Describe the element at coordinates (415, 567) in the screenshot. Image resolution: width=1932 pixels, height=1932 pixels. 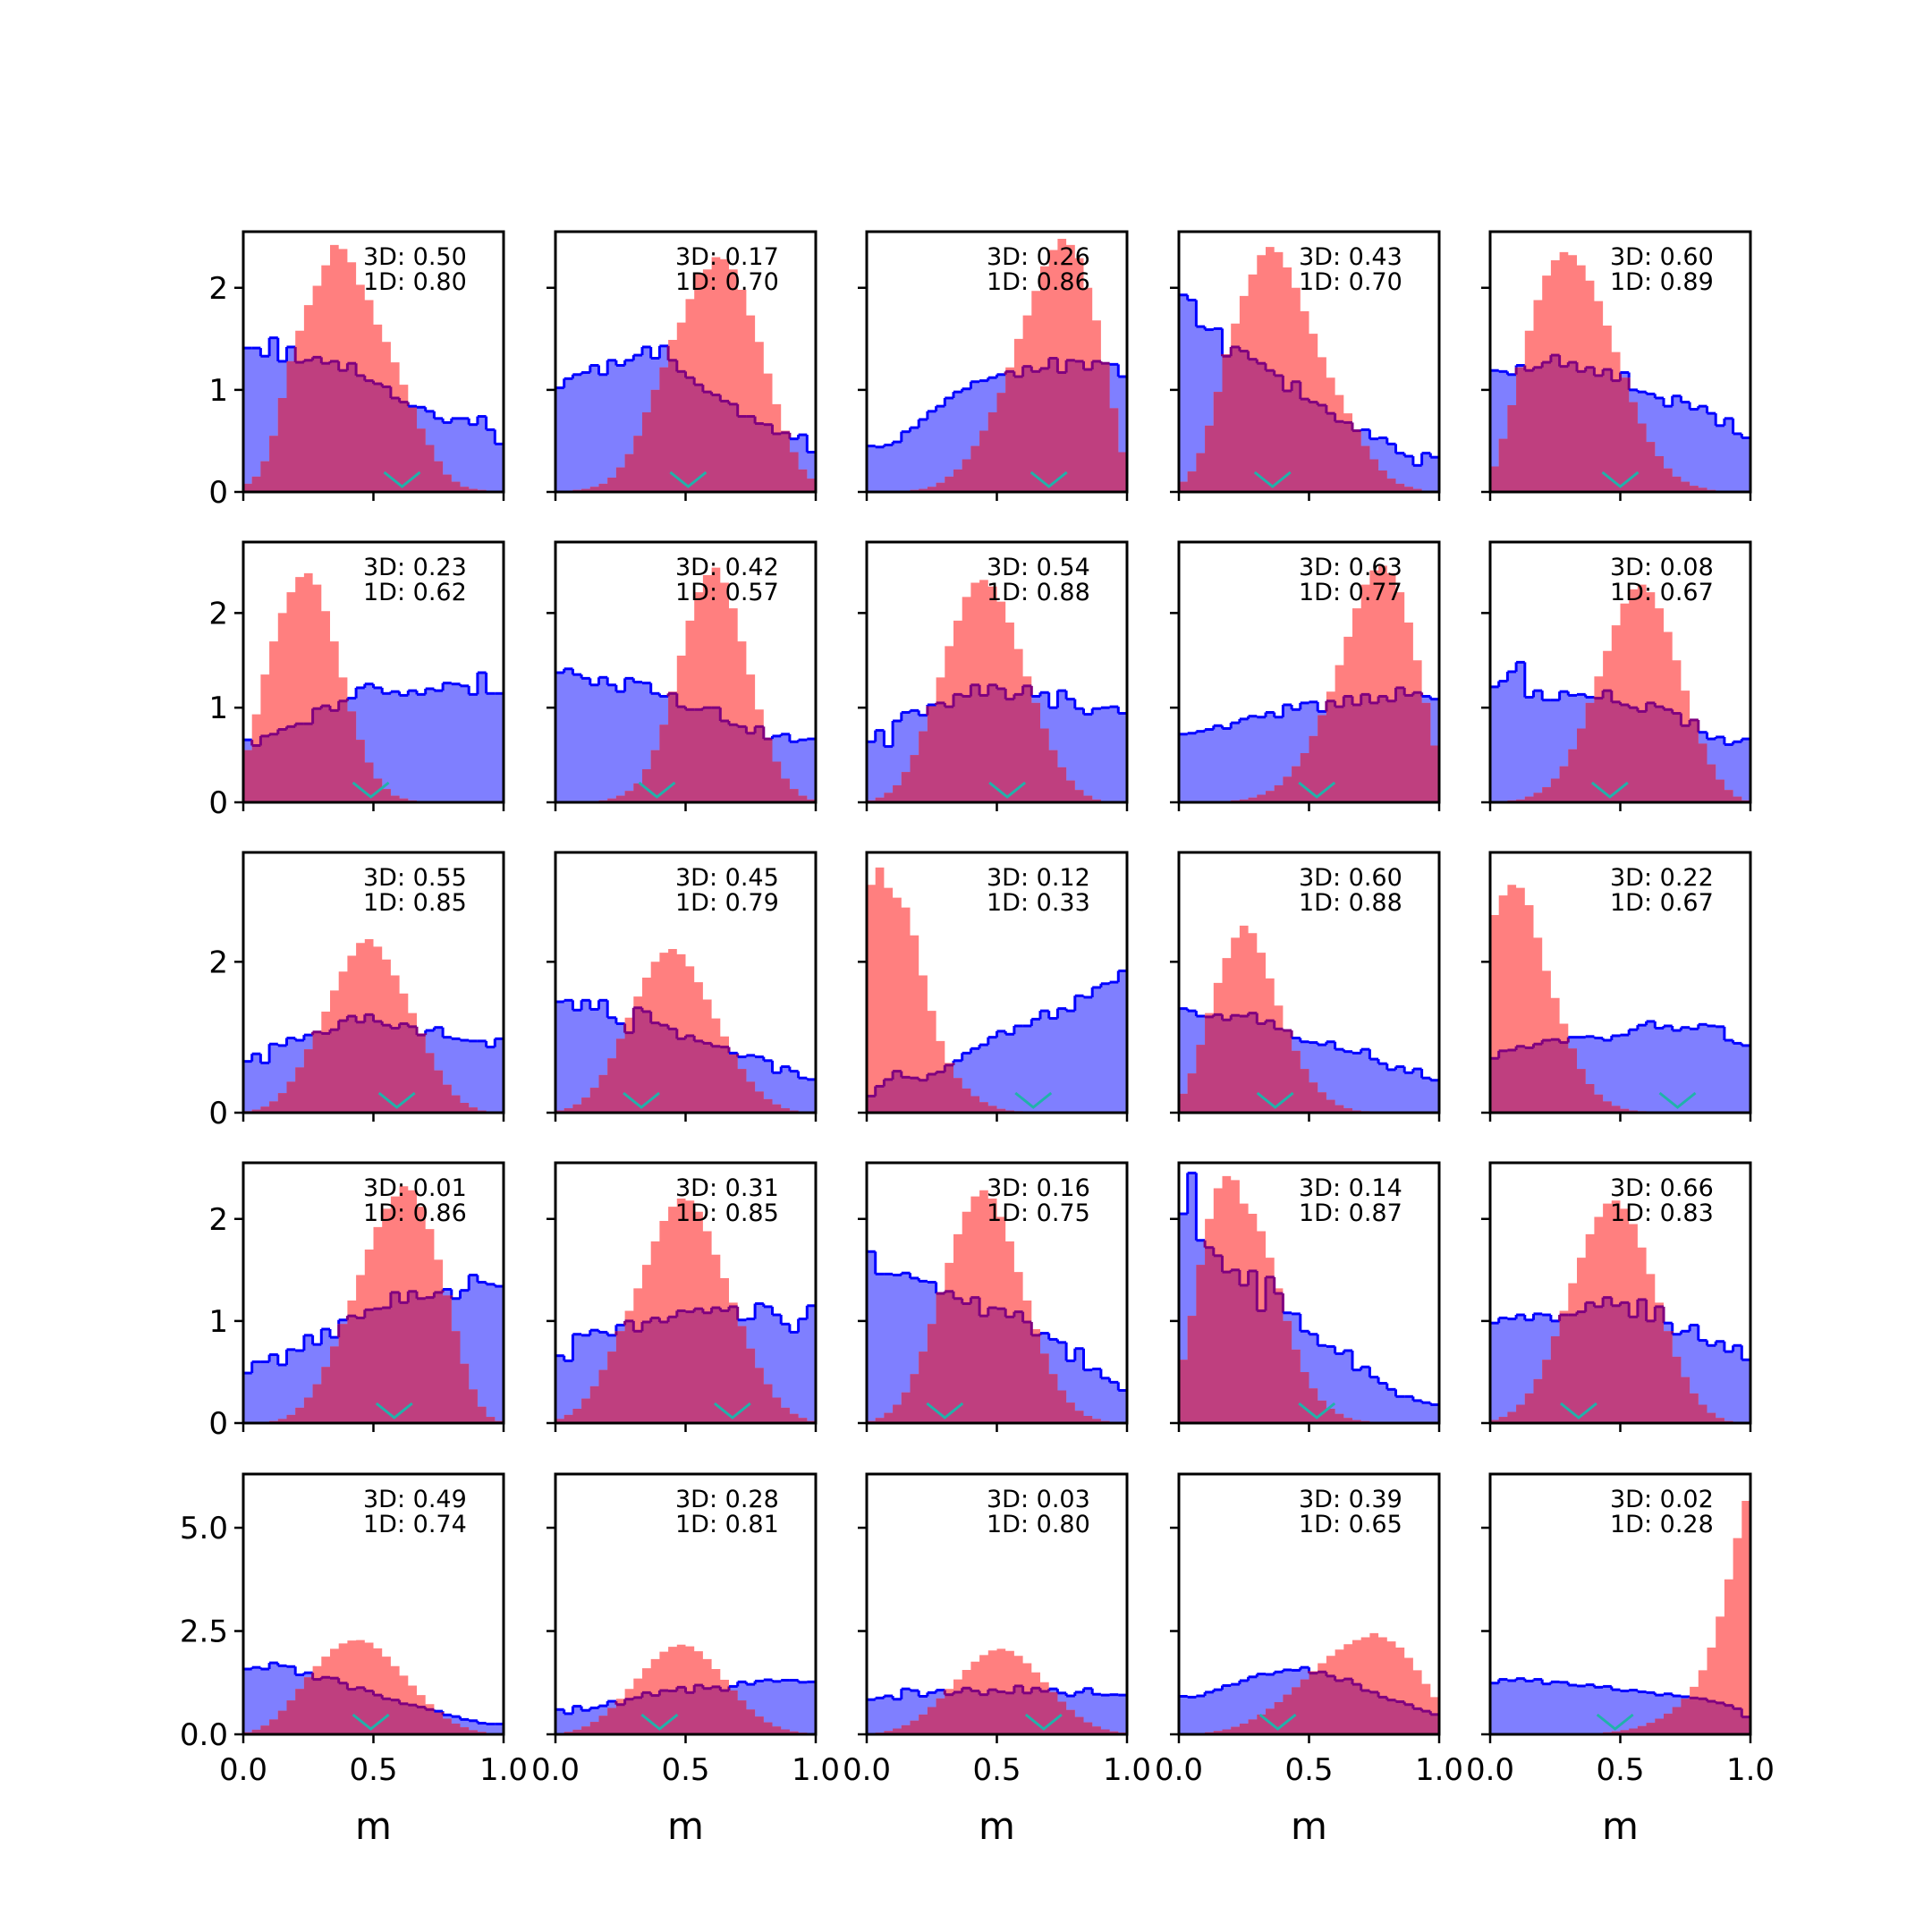
I see `annotation-3d: 3D: 0.23` at that location.